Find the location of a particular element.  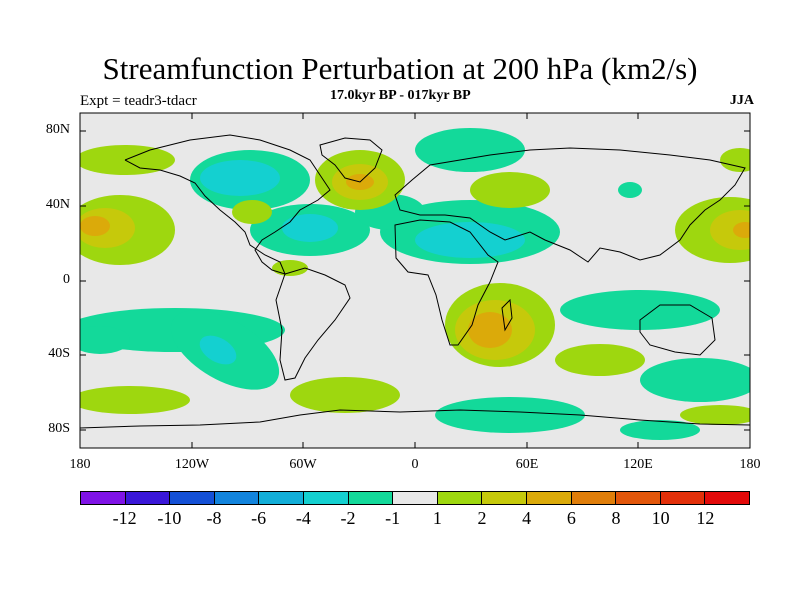

colorbar-label: -8 is located at coordinates (214, 518).